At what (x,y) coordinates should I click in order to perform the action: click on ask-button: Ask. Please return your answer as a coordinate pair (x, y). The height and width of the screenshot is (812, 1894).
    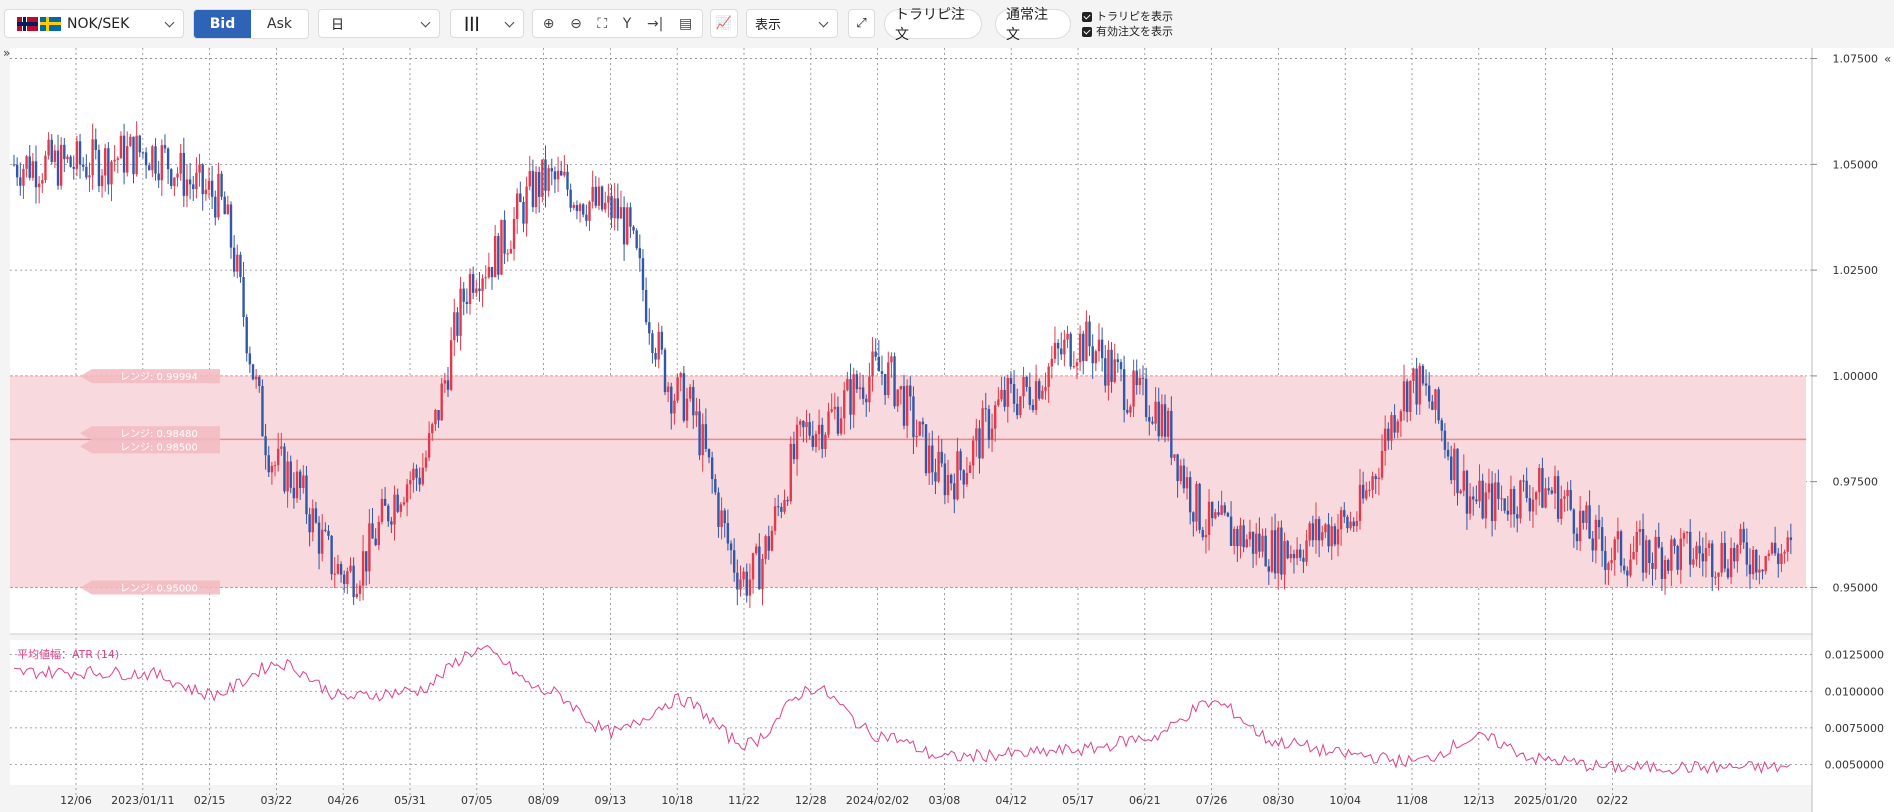
    Looking at the image, I should click on (279, 24).